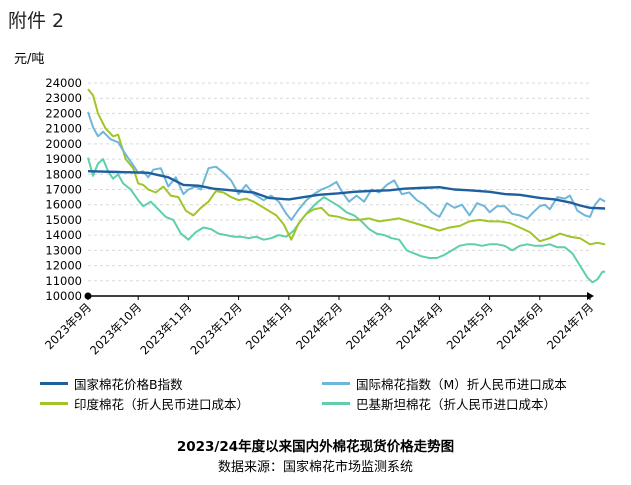  What do you see at coordinates (36, 21) in the screenshot?
I see `attachment-label: 附件 2` at bounding box center [36, 21].